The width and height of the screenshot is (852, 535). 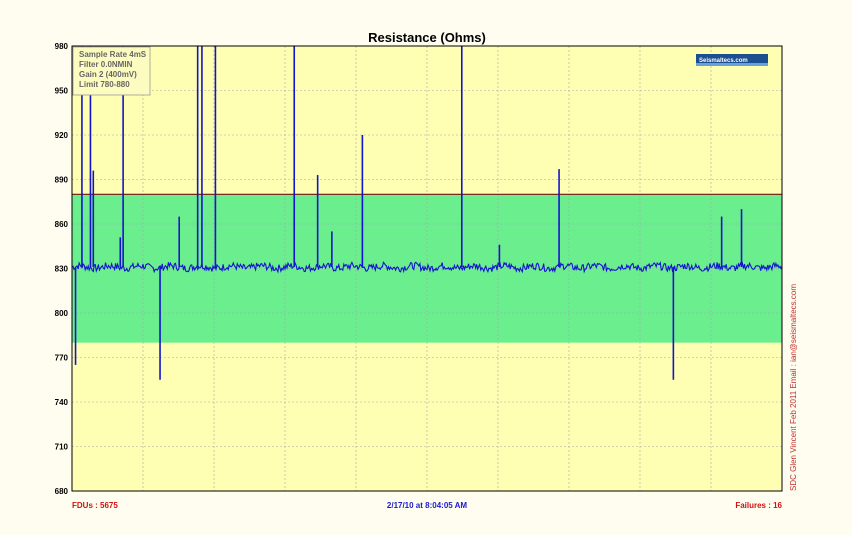 What do you see at coordinates (62, 313) in the screenshot?
I see `y-tick-label: 800` at bounding box center [62, 313].